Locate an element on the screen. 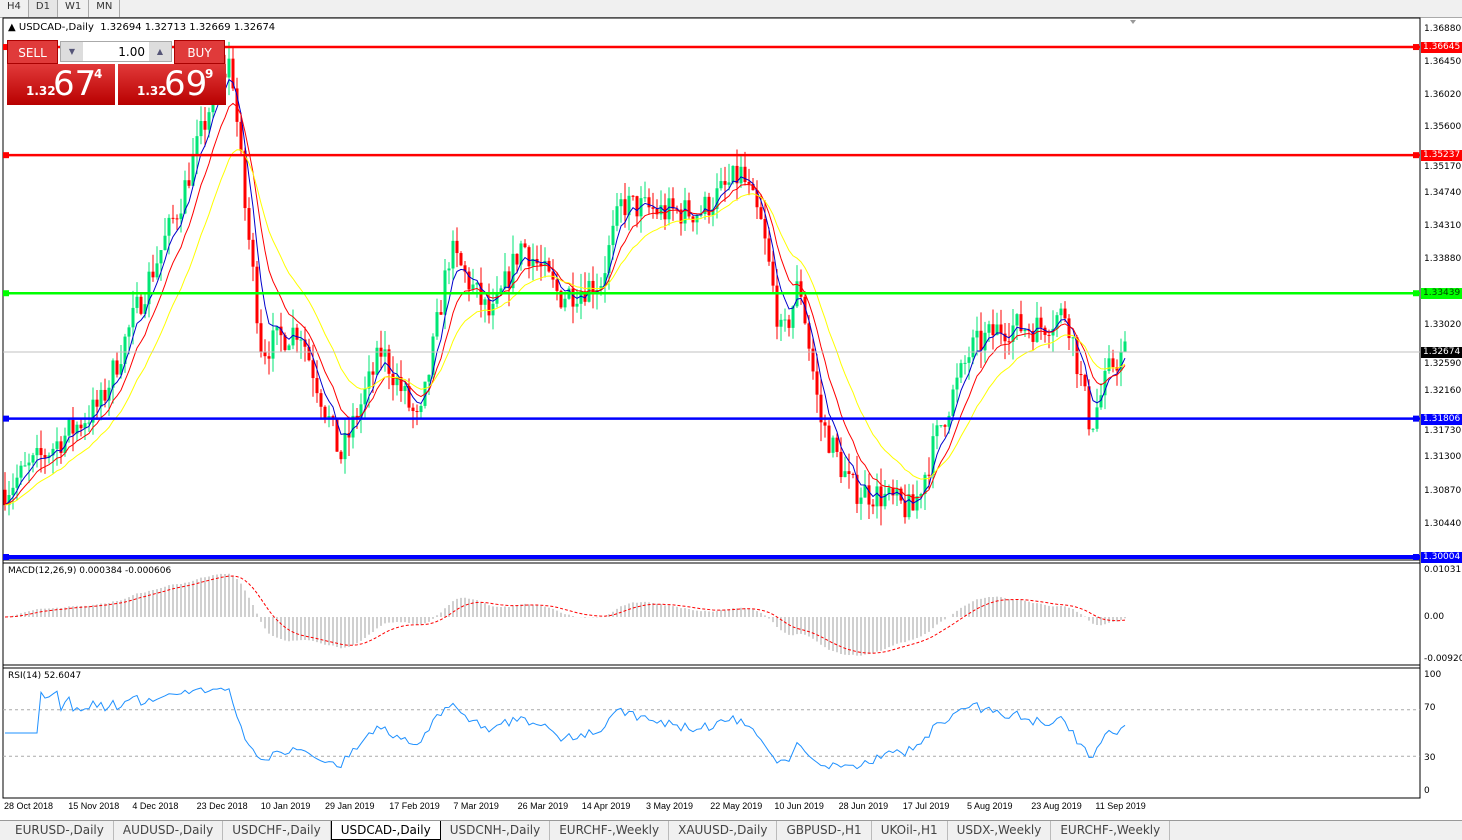  macd-signal-line is located at coordinates (565, 614).